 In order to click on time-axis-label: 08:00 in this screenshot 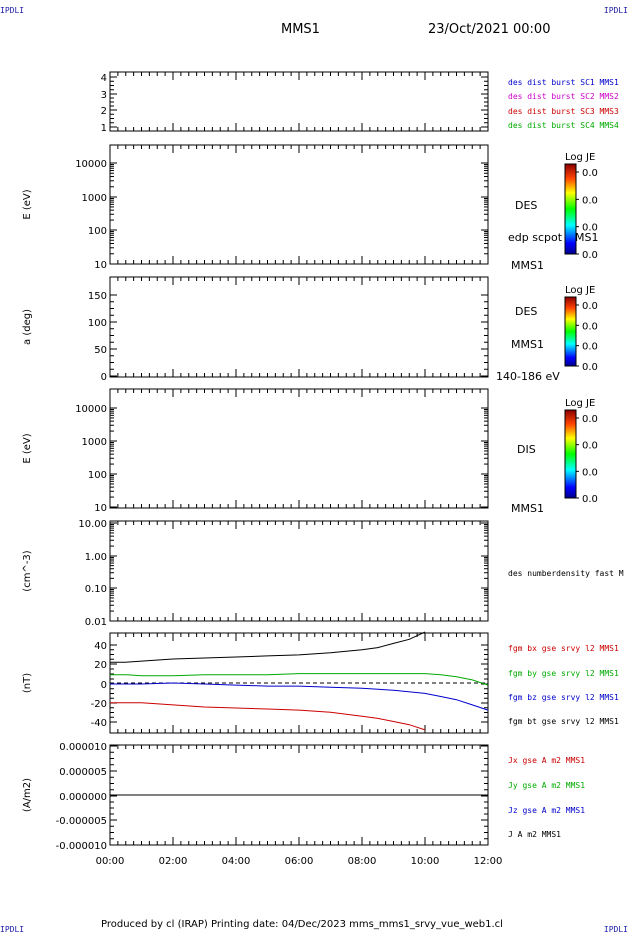, I will do `click(362, 861)`.